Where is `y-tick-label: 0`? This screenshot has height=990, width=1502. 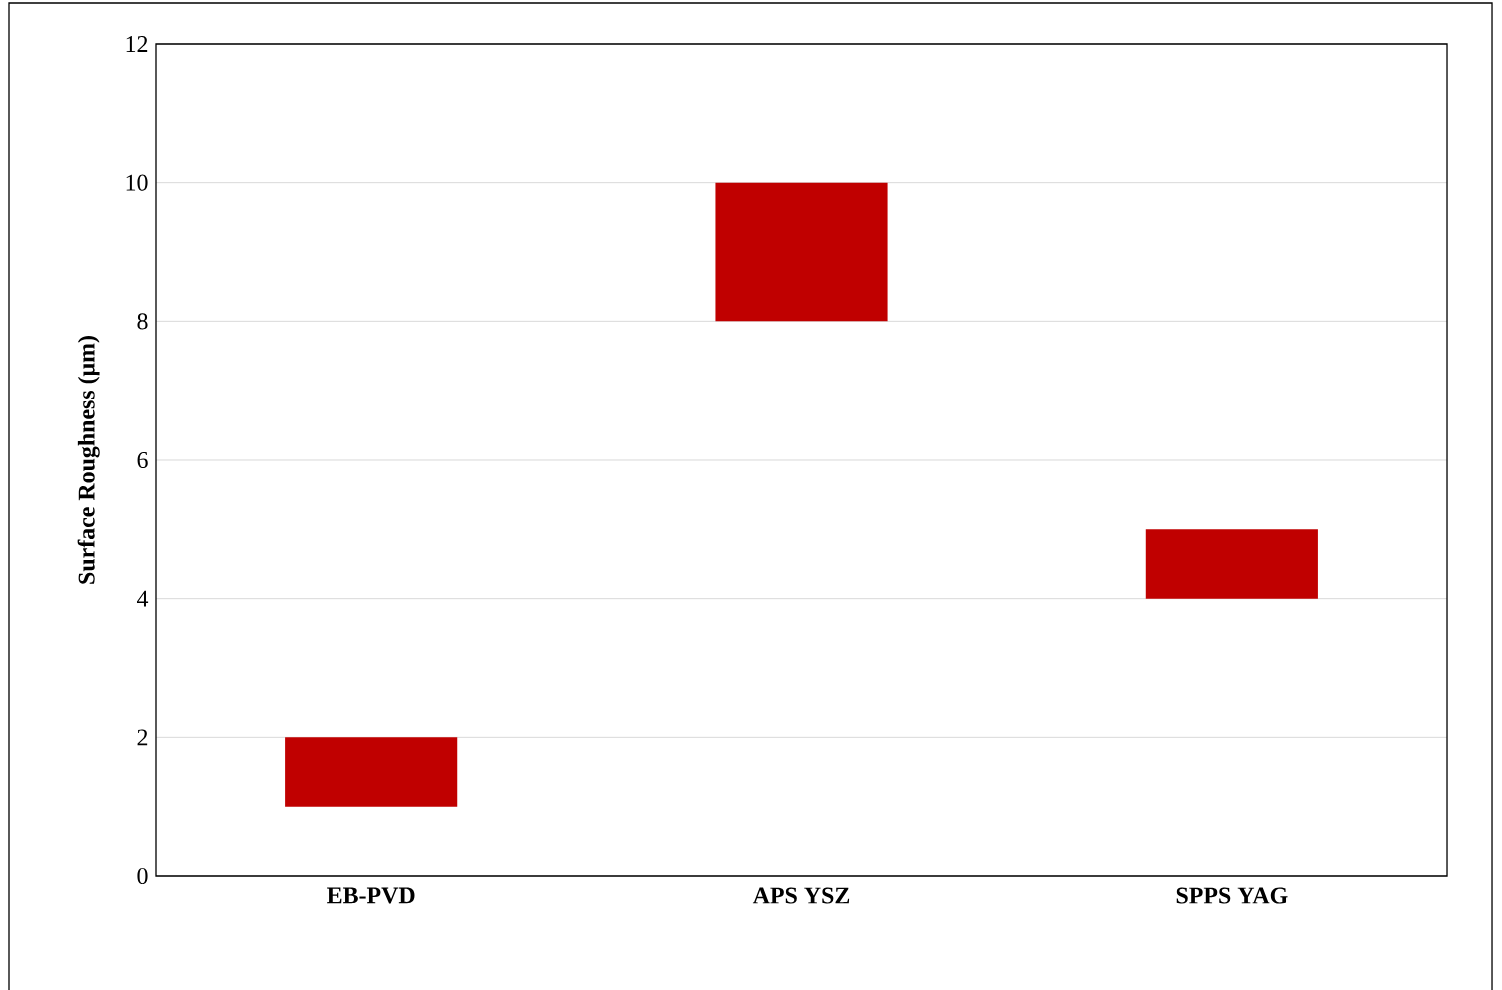 y-tick-label: 0 is located at coordinates (142, 876).